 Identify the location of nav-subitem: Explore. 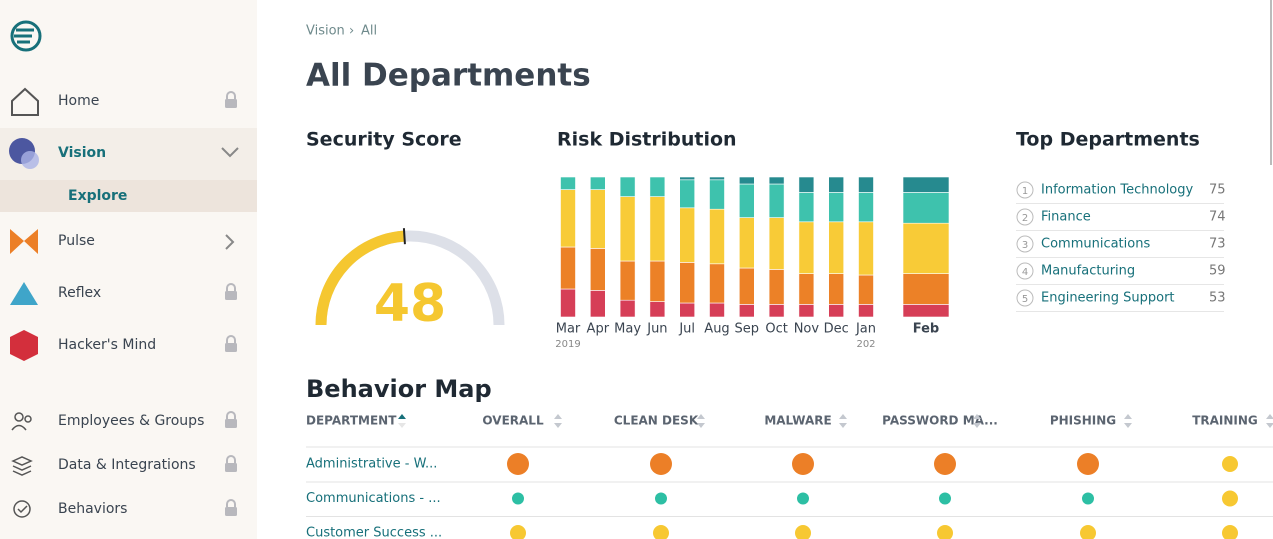
(97, 196).